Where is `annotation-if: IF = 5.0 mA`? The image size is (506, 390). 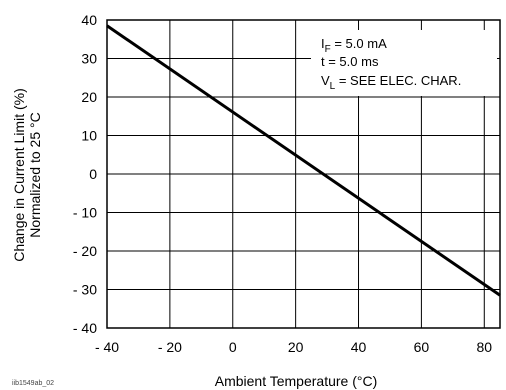 annotation-if: IF = 5.0 mA is located at coordinates (354, 45).